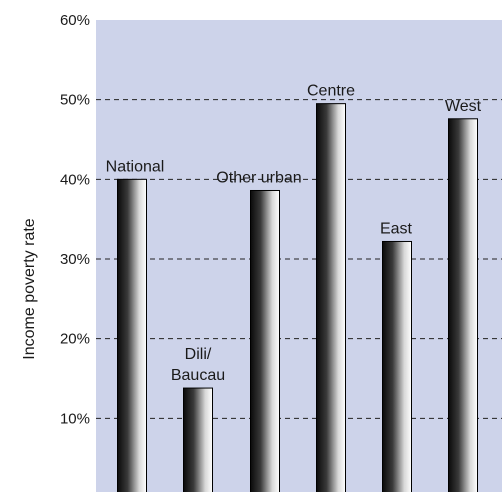  What do you see at coordinates (258, 177) in the screenshot?
I see `bar-label-2: Other urban` at bounding box center [258, 177].